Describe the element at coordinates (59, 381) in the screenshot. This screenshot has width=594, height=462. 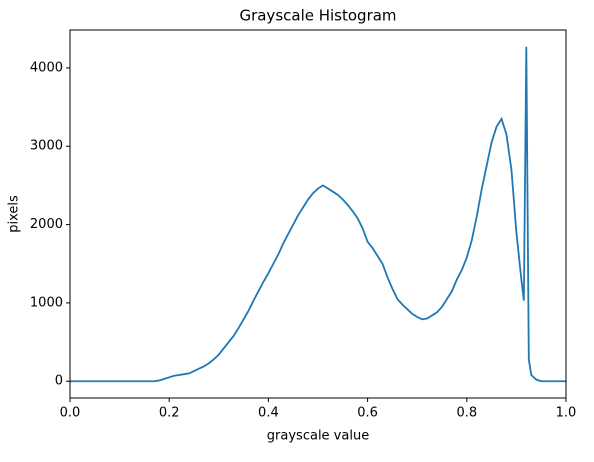
I see `y-tick-label: 0` at that location.